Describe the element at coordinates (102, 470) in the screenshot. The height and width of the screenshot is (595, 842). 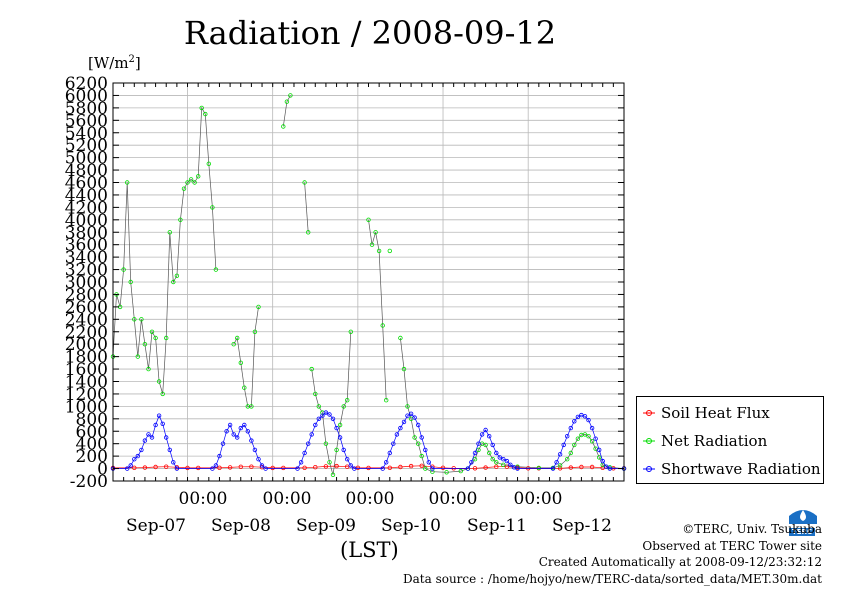
I see `y-tick-label: 0` at that location.